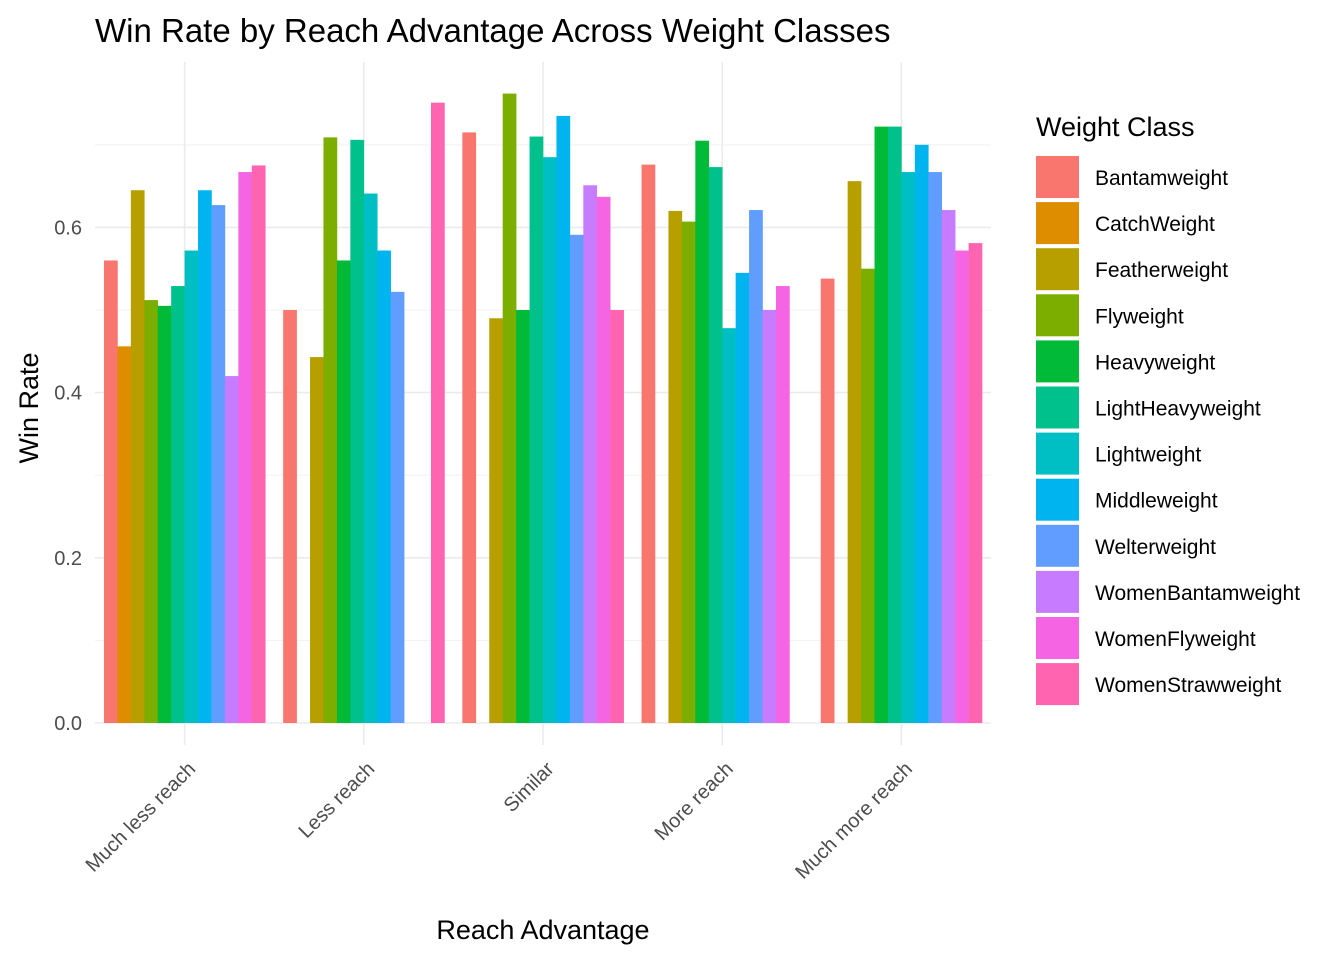 The image size is (1344, 960). I want to click on y-tick-label: 0.6, so click(68, 228).